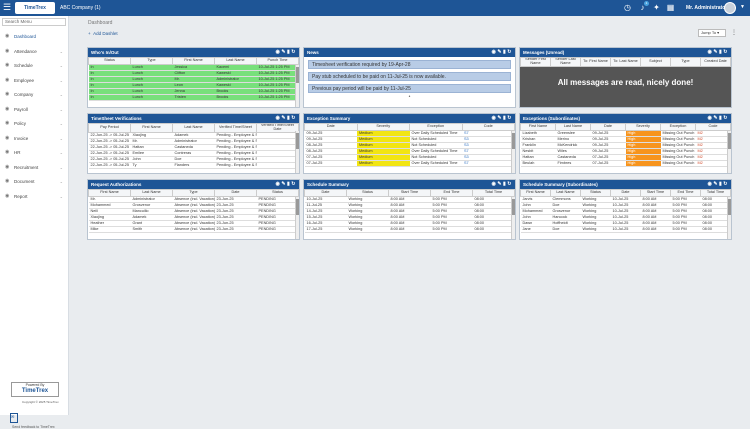  I want to click on calendar-icon: ▦, so click(670, 7).